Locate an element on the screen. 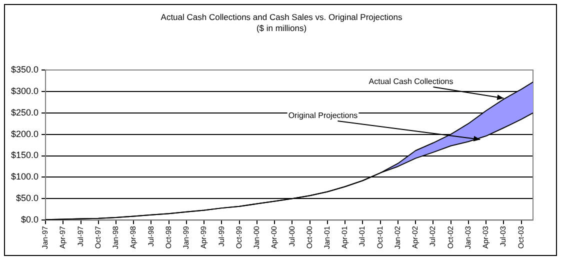 The width and height of the screenshot is (563, 263). y-tick-label: $350.0 is located at coordinates (24, 69).